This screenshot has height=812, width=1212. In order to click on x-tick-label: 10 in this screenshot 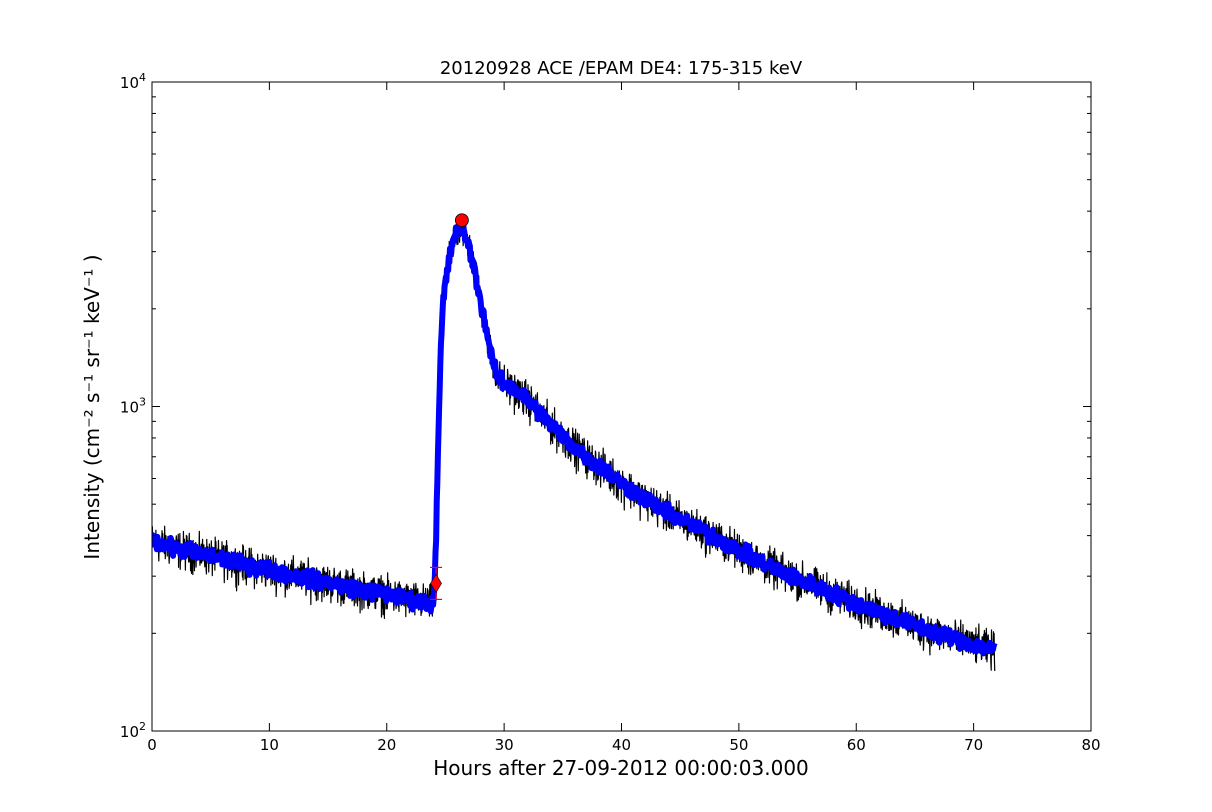, I will do `click(269, 745)`.